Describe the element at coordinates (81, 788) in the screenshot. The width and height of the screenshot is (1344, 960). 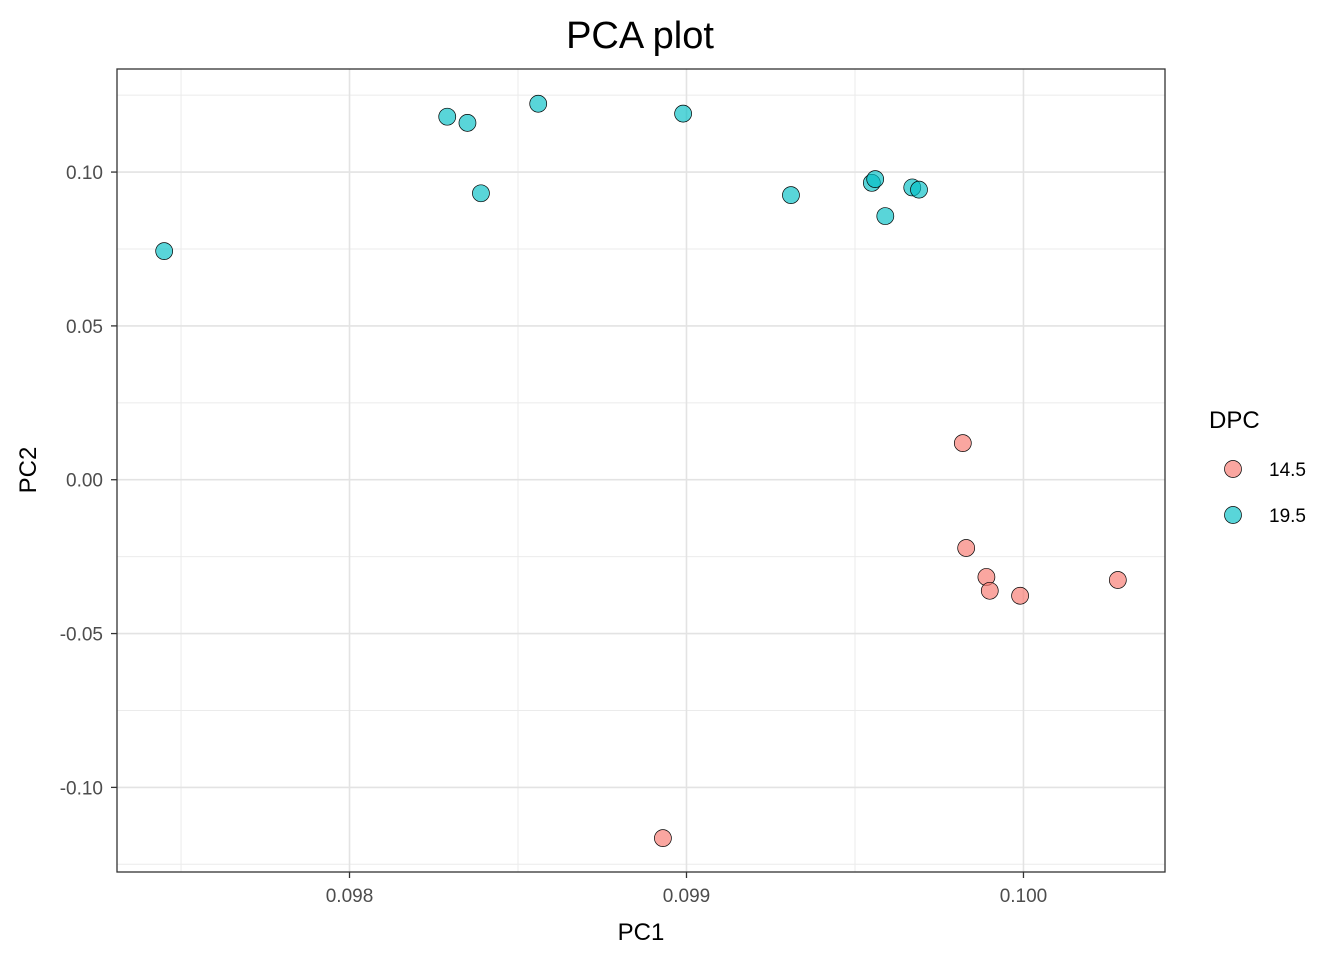
I see `y-tick-label: -0.10` at that location.